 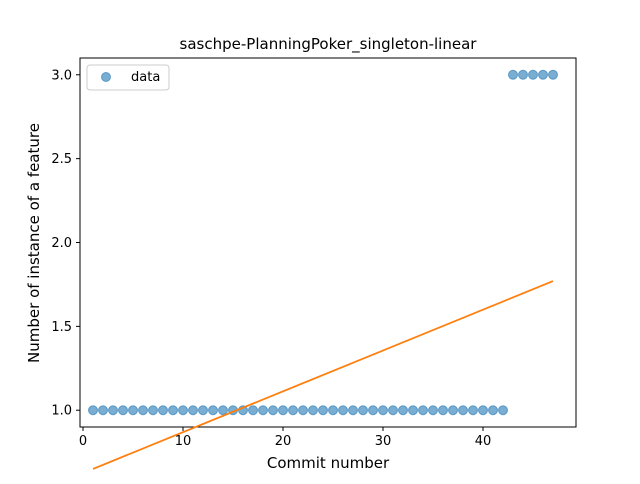 I want to click on chart-title: saschpe-PlanningPoker_singleton-linear, so click(x=329, y=44).